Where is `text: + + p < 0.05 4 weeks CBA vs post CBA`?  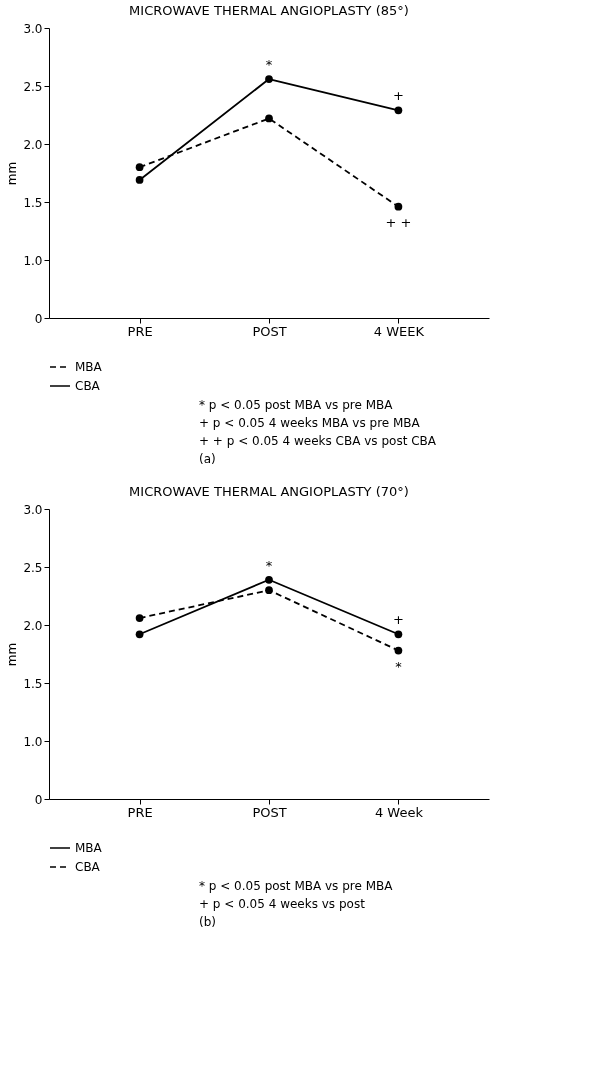 text: + + p < 0.05 4 weeks CBA vs post CBA is located at coordinates (318, 441).